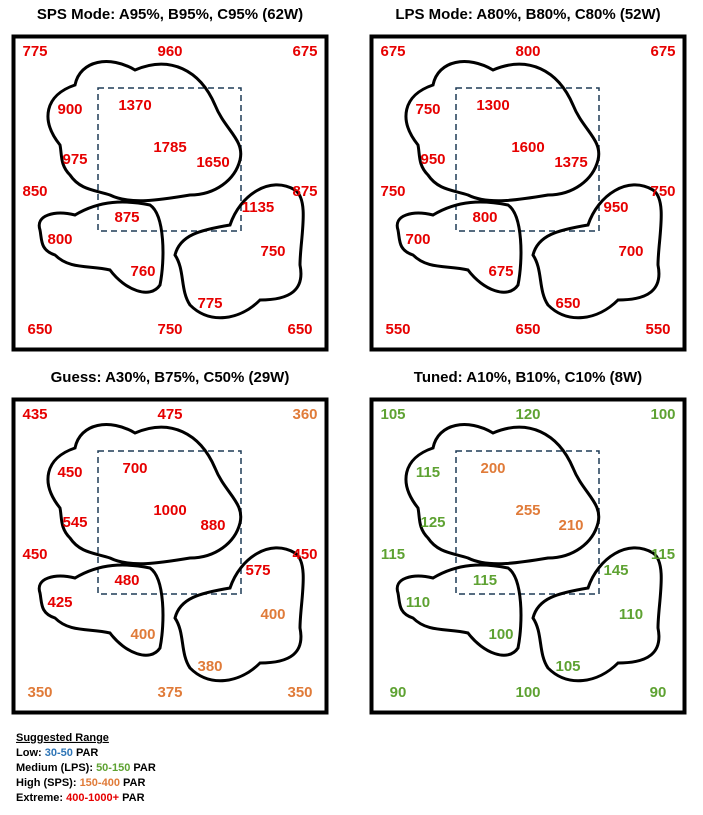 This screenshot has width=703, height=815. I want to click on par-reading: 120, so click(527, 414).